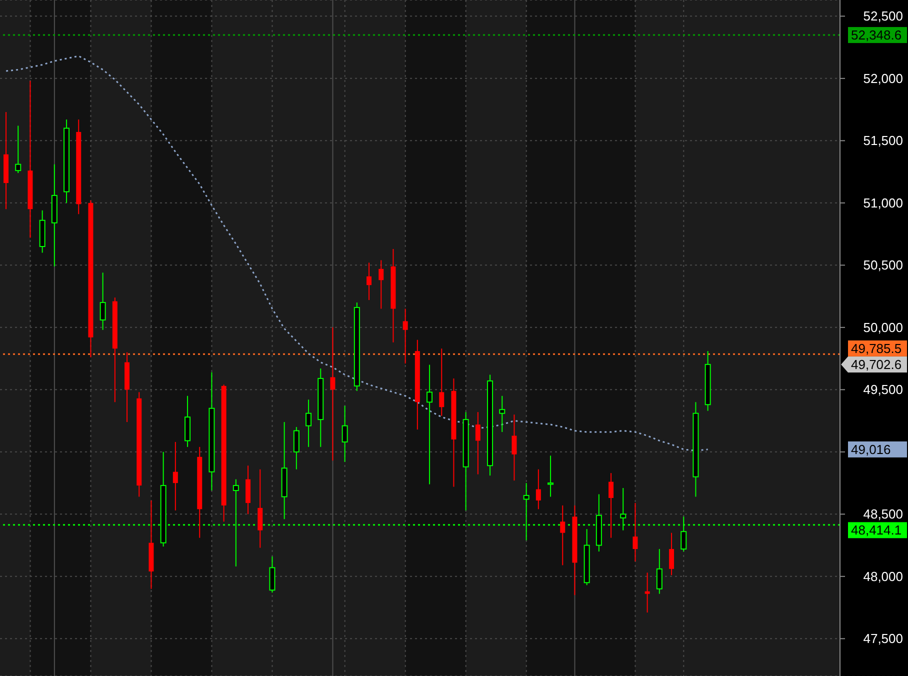  What do you see at coordinates (883, 16) in the screenshot?
I see `y-tick-label: 52,500` at bounding box center [883, 16].